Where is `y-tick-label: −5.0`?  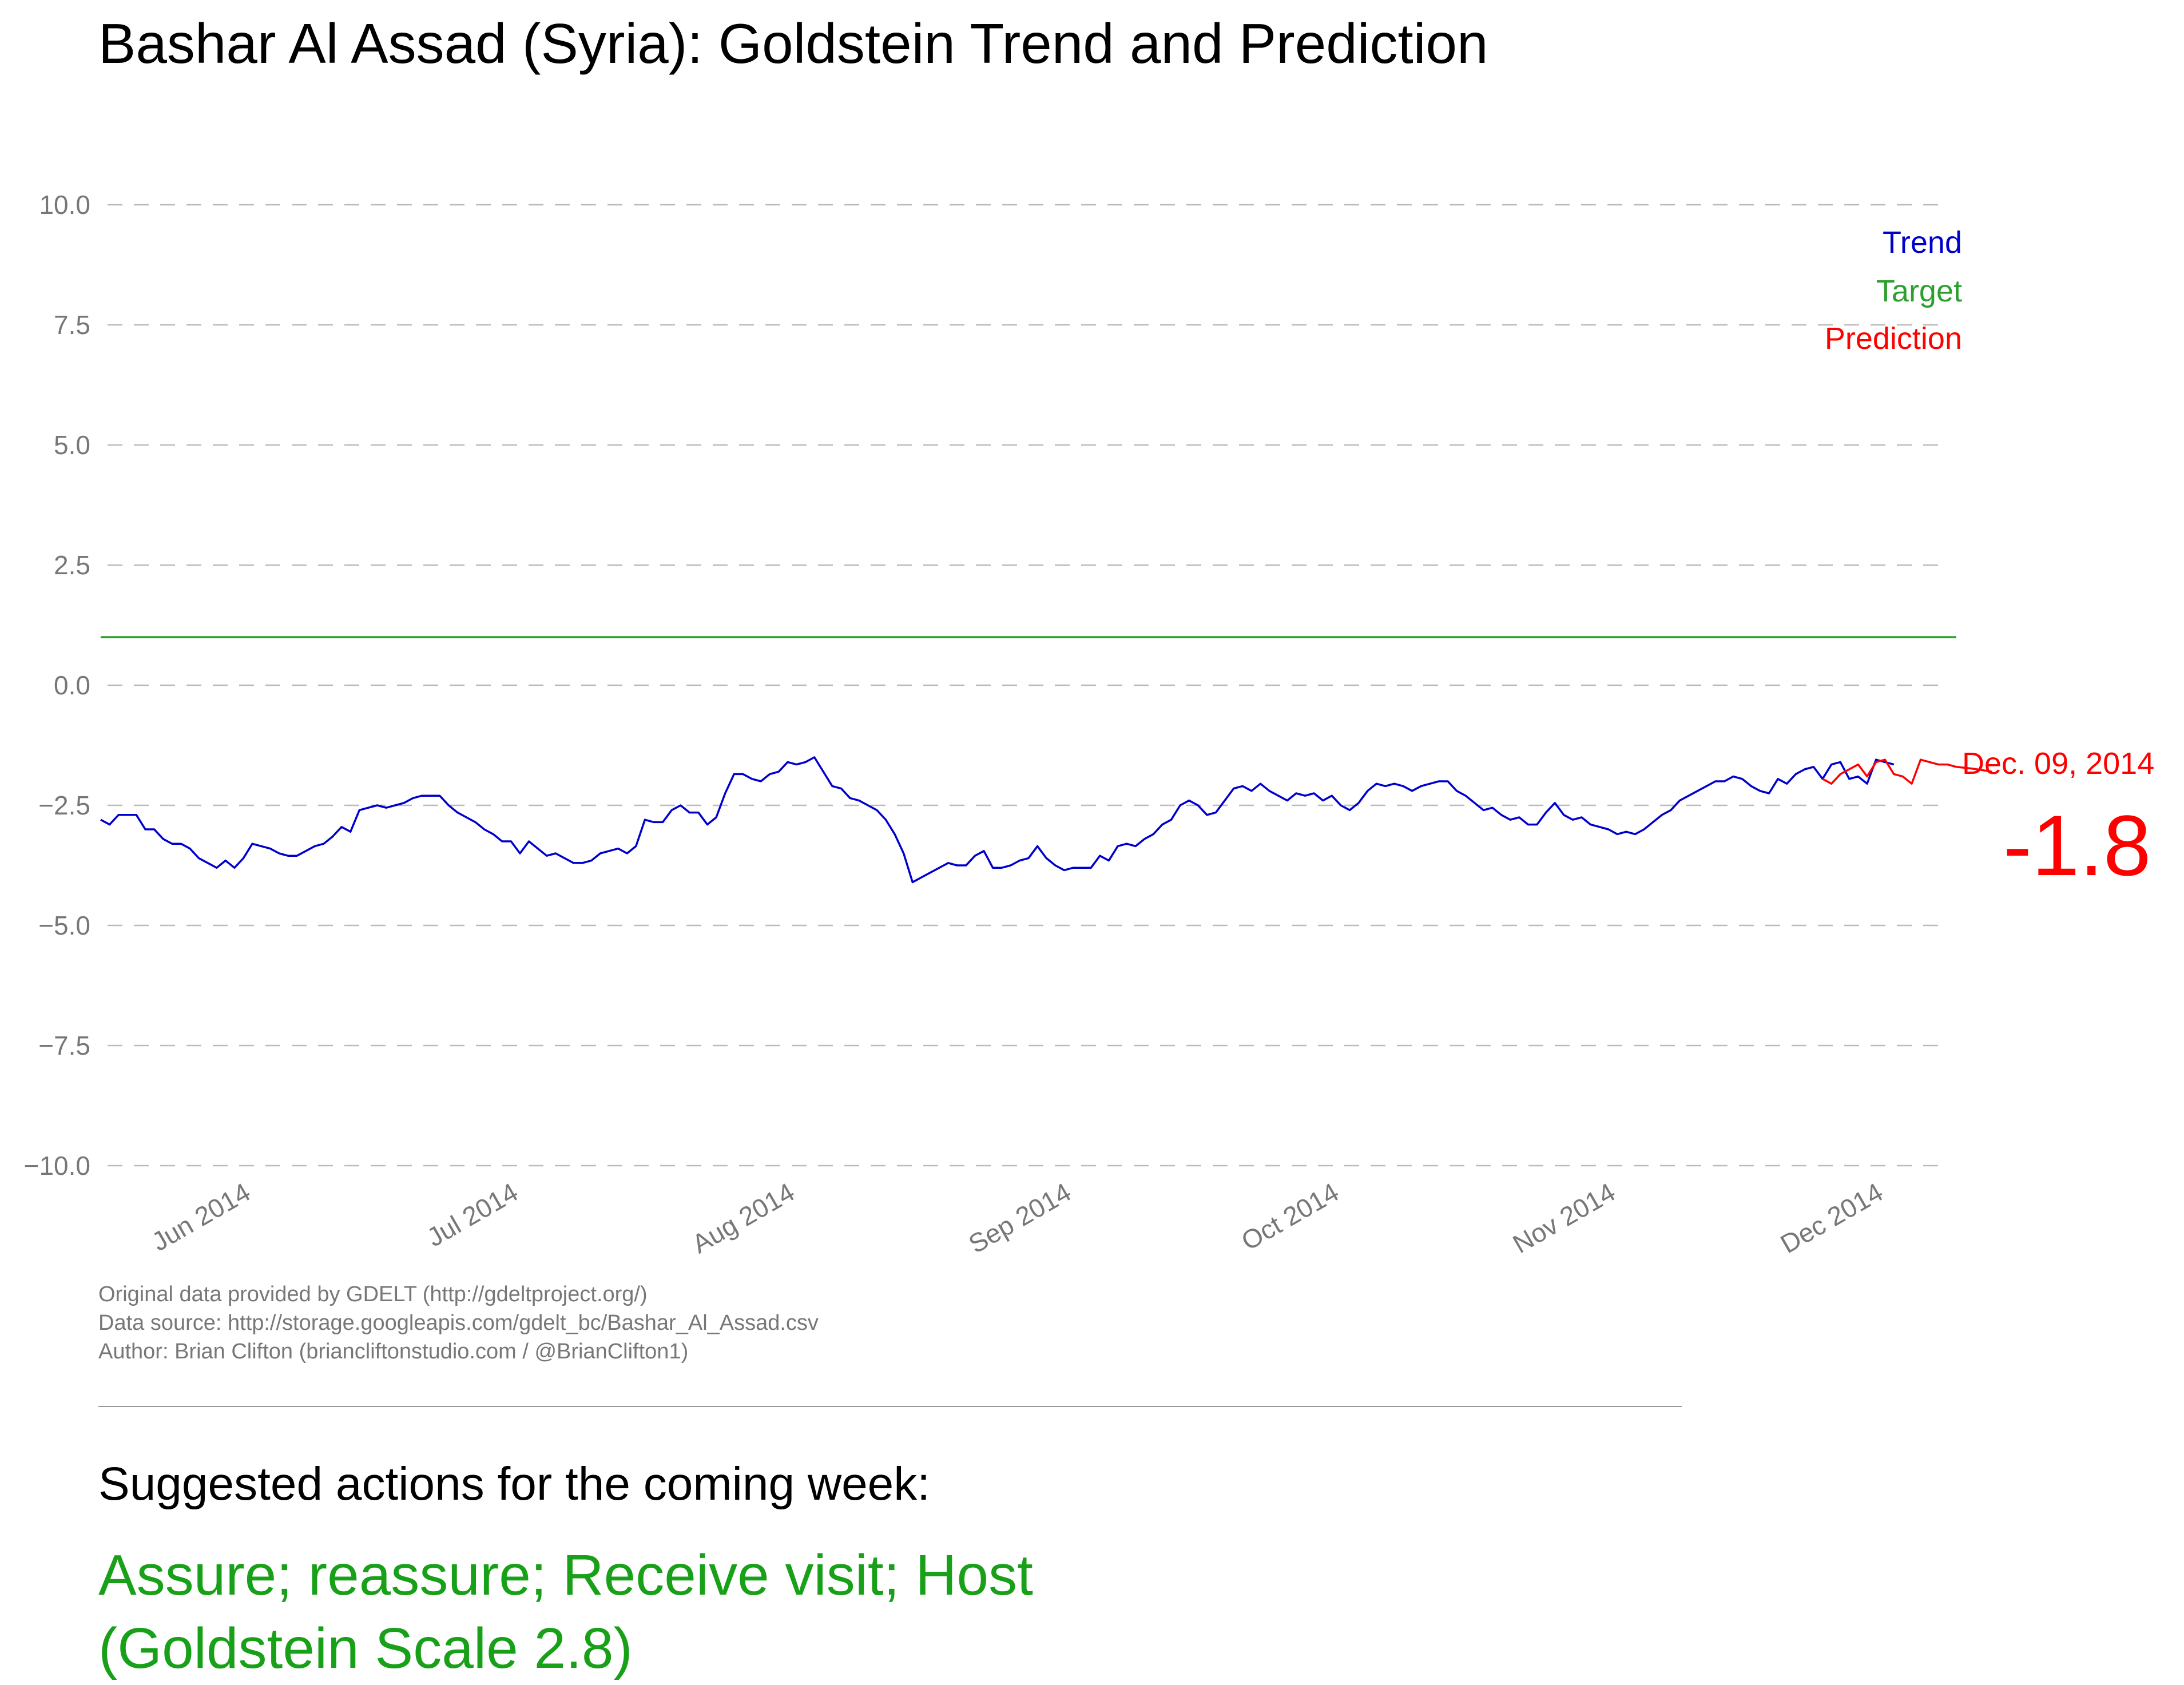 y-tick-label: −5.0 is located at coordinates (64, 925).